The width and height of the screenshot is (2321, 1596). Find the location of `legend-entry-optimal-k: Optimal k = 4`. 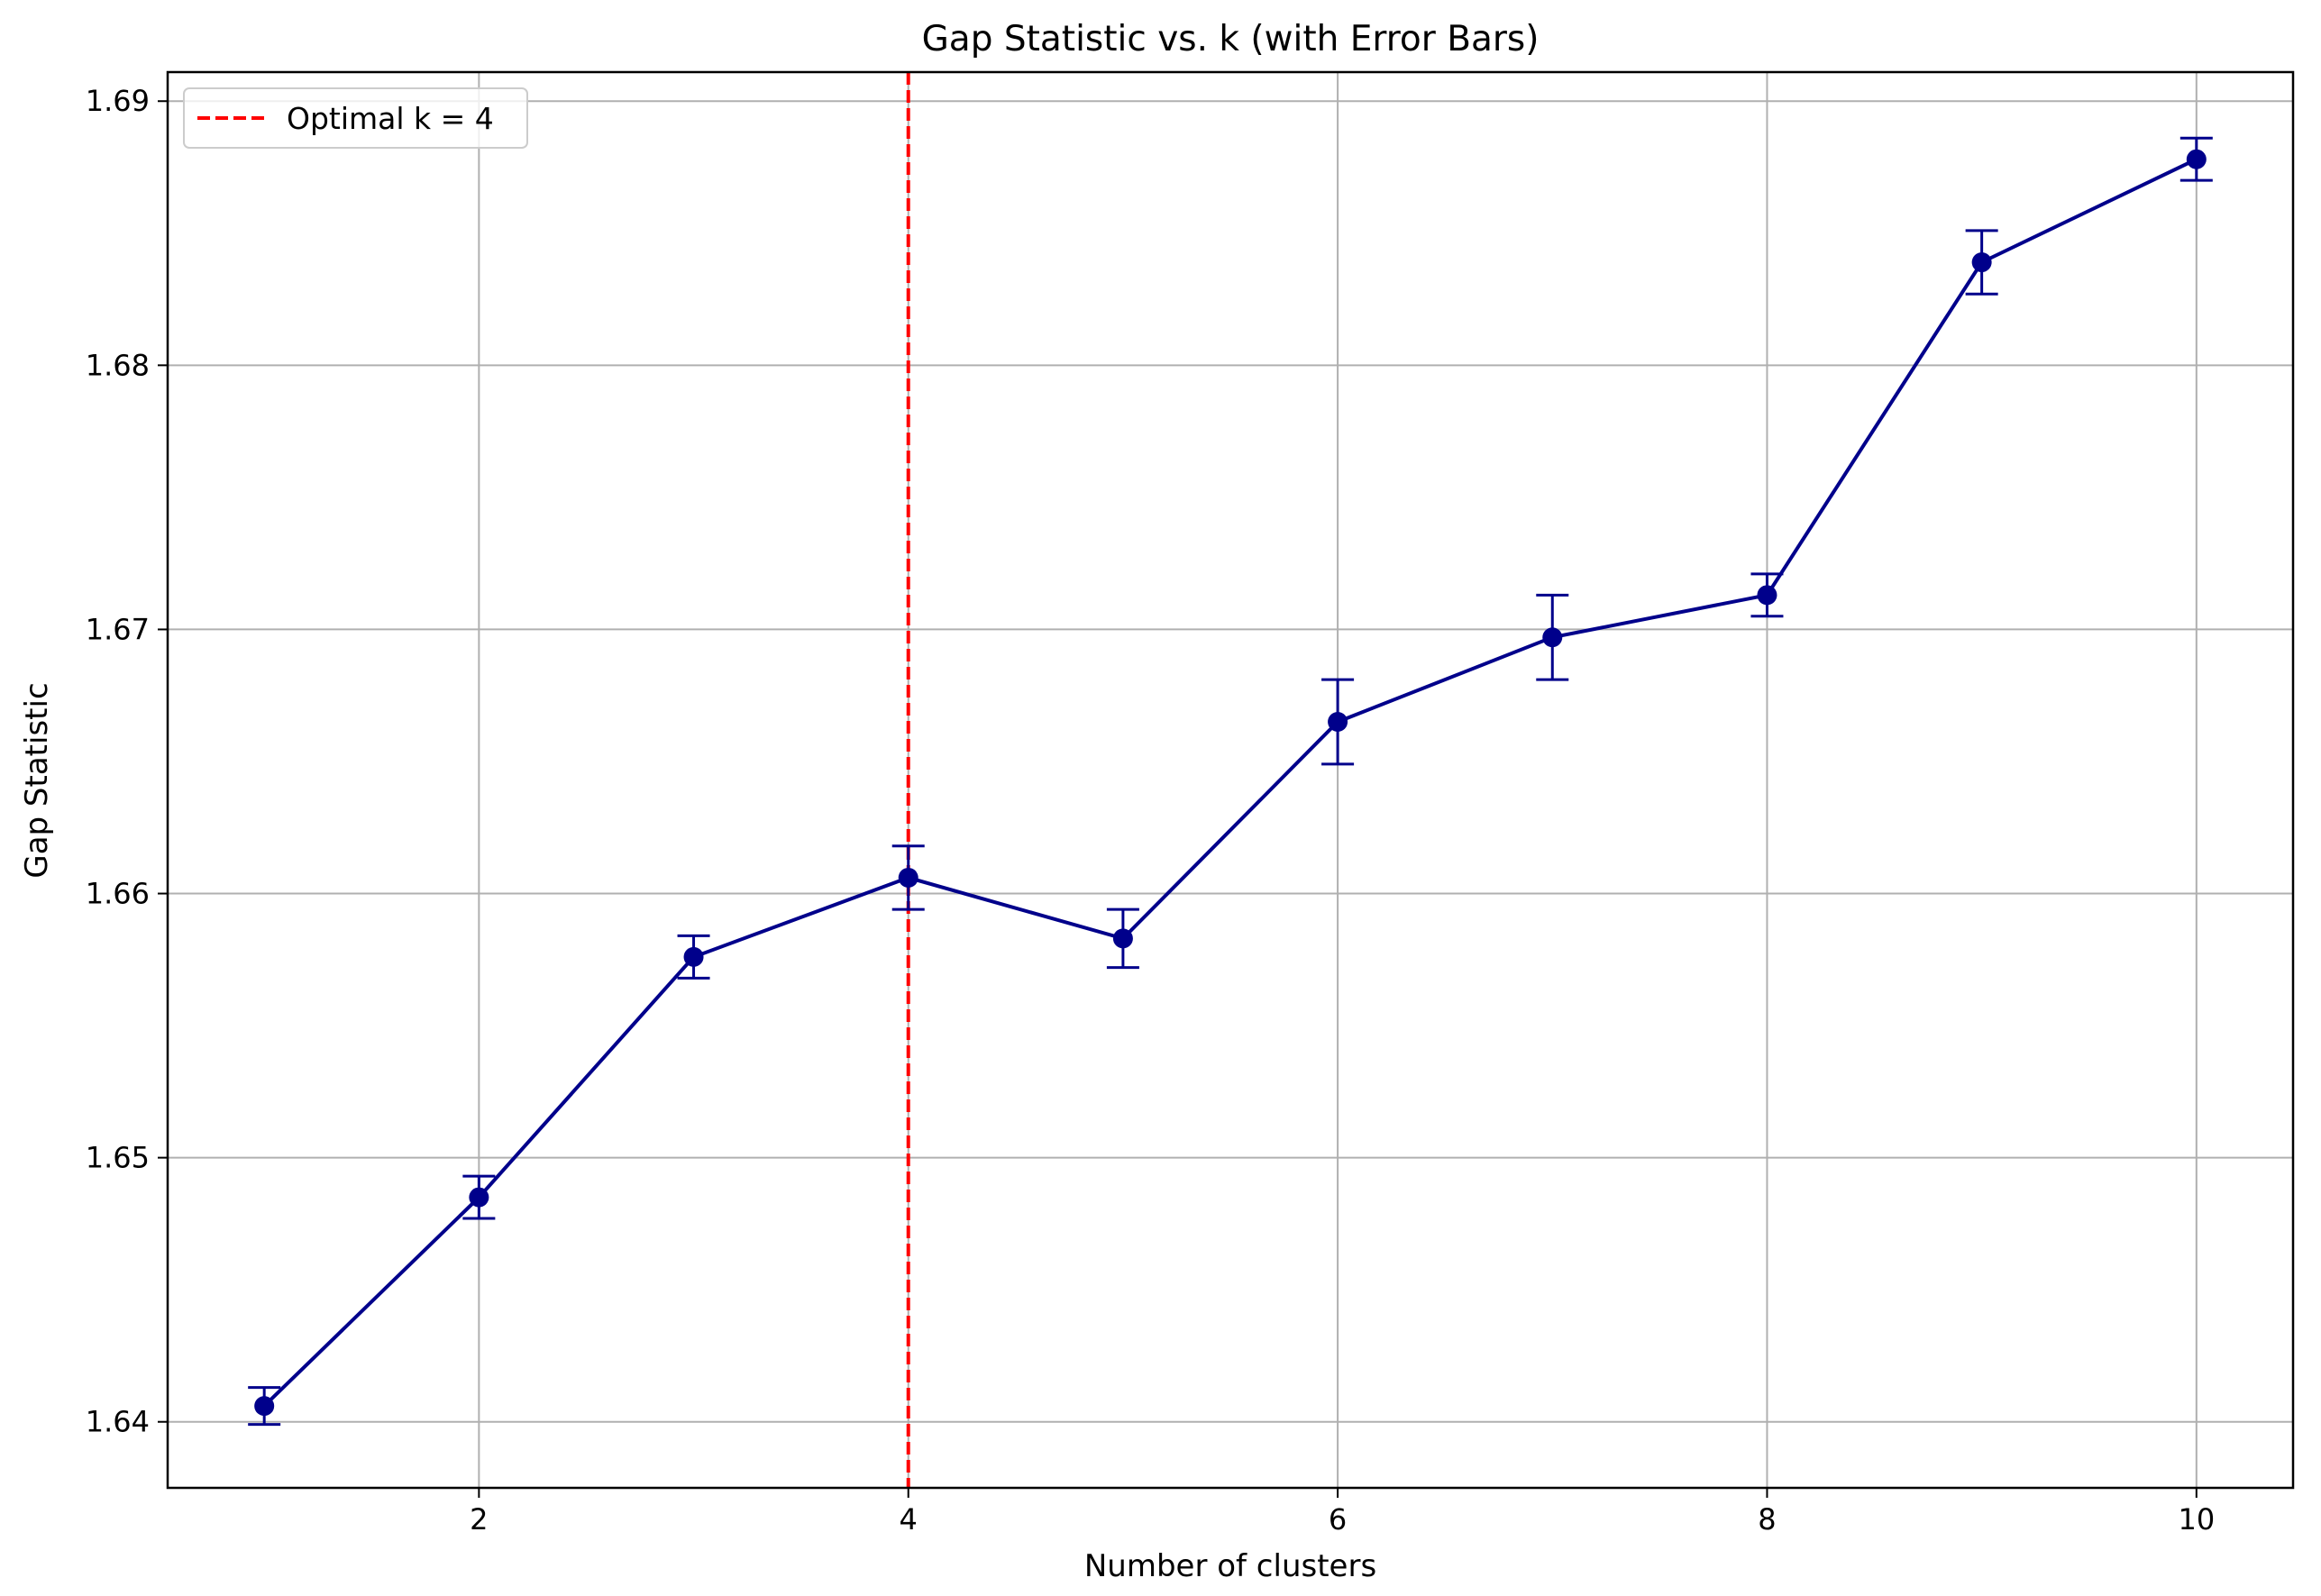

legend-entry-optimal-k: Optimal k = 4 is located at coordinates (390, 119).